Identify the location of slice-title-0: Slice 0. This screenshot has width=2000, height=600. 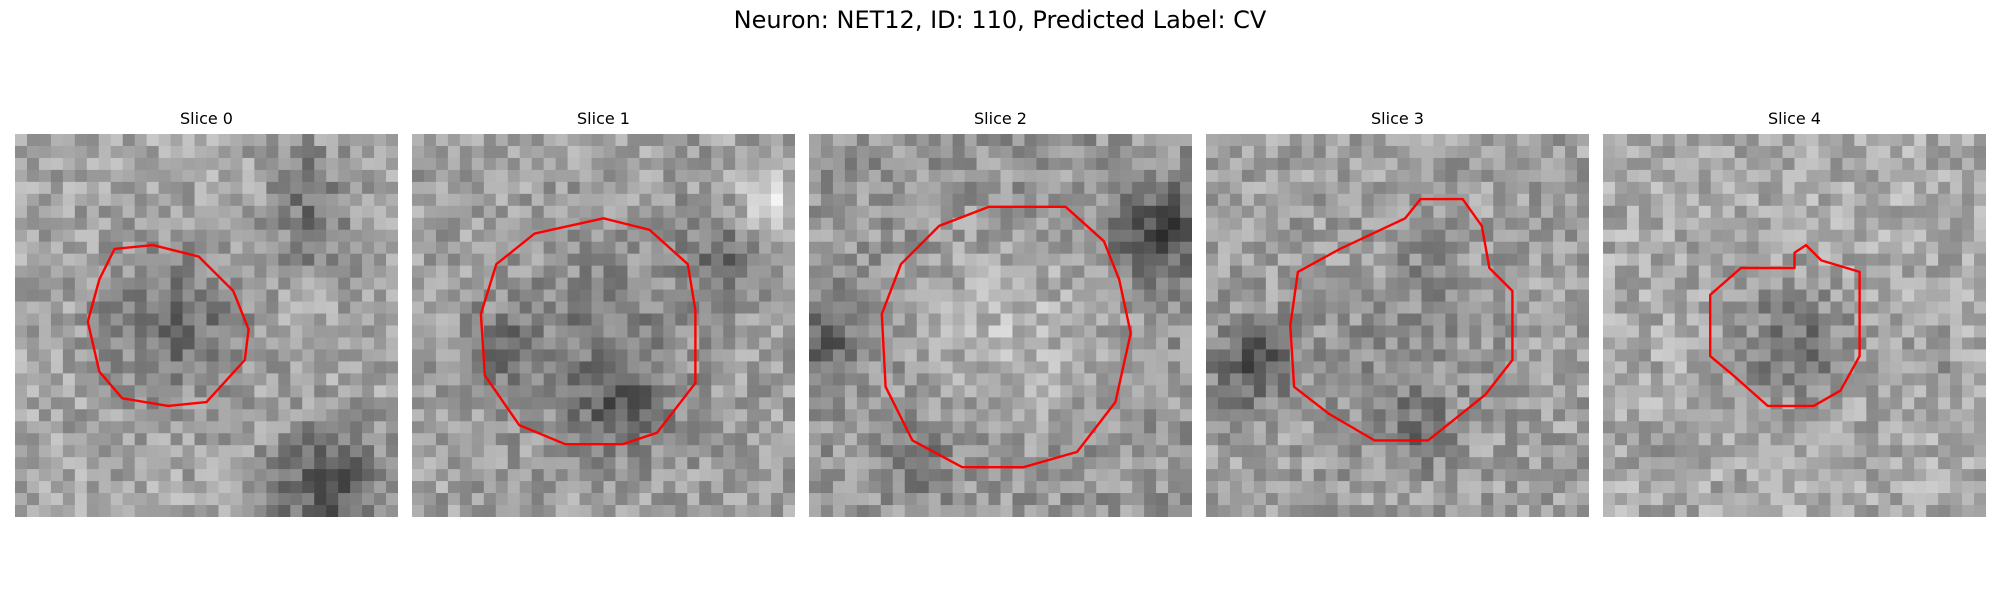
(206, 118).